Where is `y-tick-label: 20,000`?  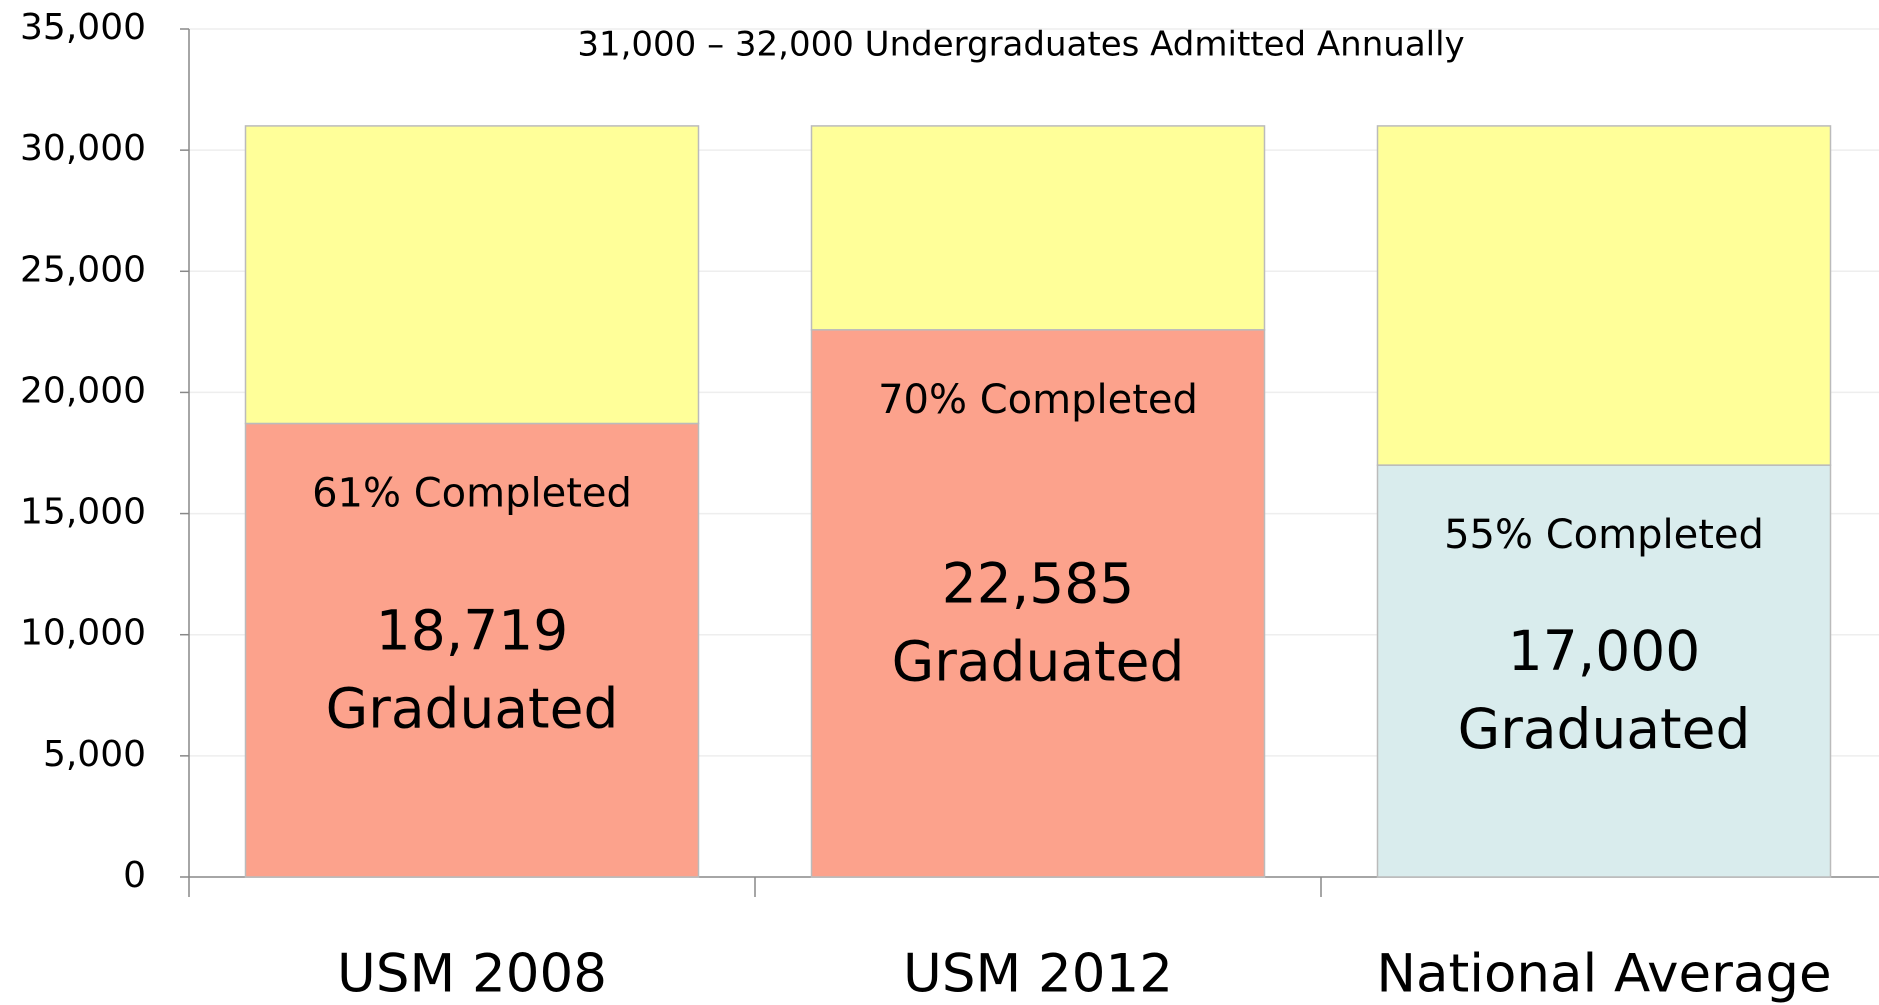 y-tick-label: 20,000 is located at coordinates (83, 390).